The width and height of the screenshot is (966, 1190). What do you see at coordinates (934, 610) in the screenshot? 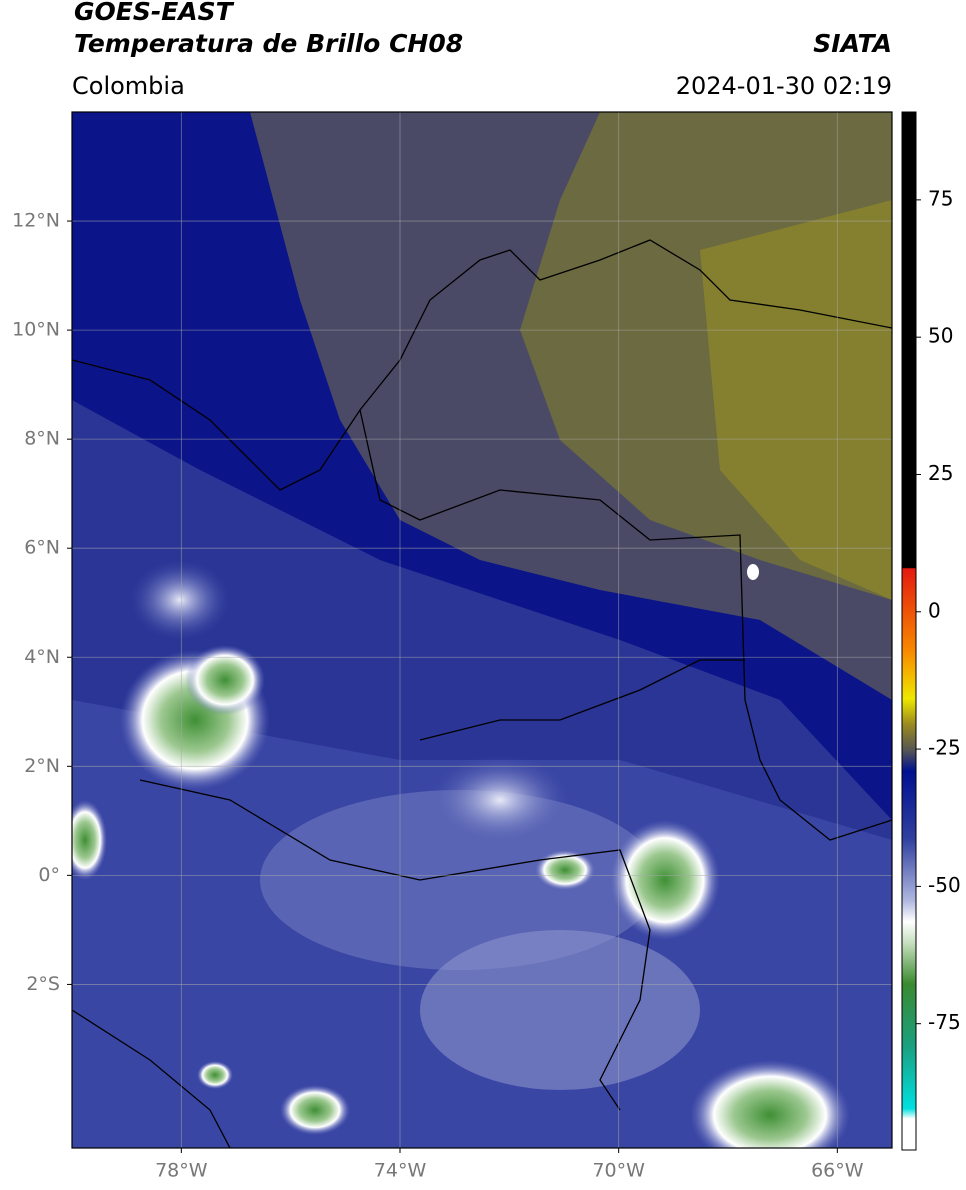
I see `colorbar-label: 0` at bounding box center [934, 610].